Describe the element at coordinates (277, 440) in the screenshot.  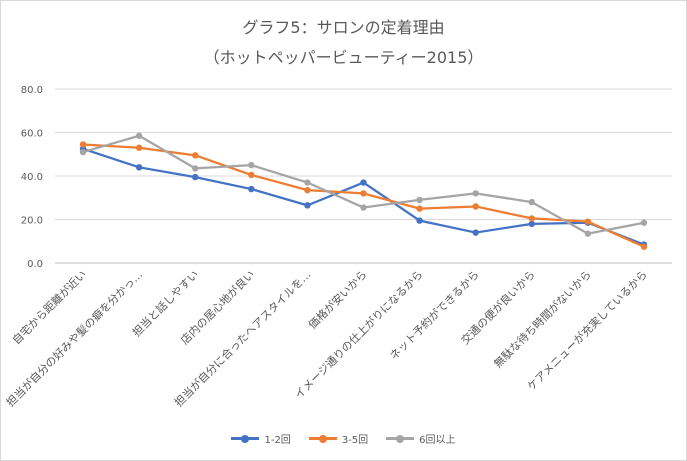
I see `legend-label: 1-2回` at that location.